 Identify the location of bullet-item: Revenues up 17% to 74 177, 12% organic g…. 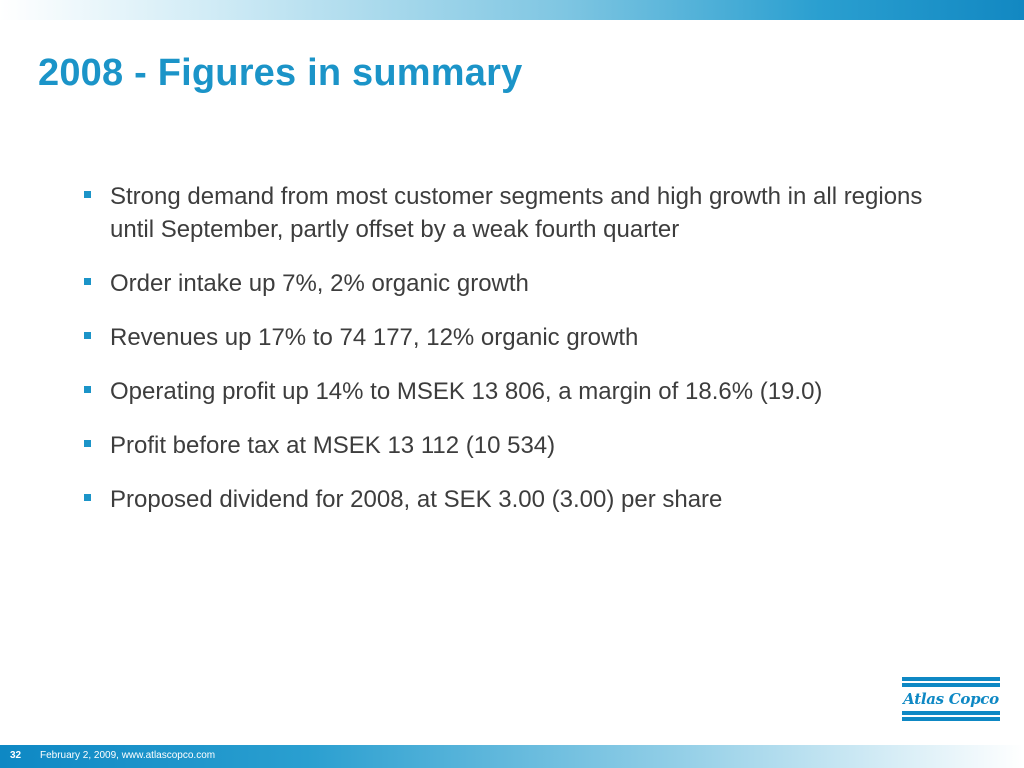
(524, 337).